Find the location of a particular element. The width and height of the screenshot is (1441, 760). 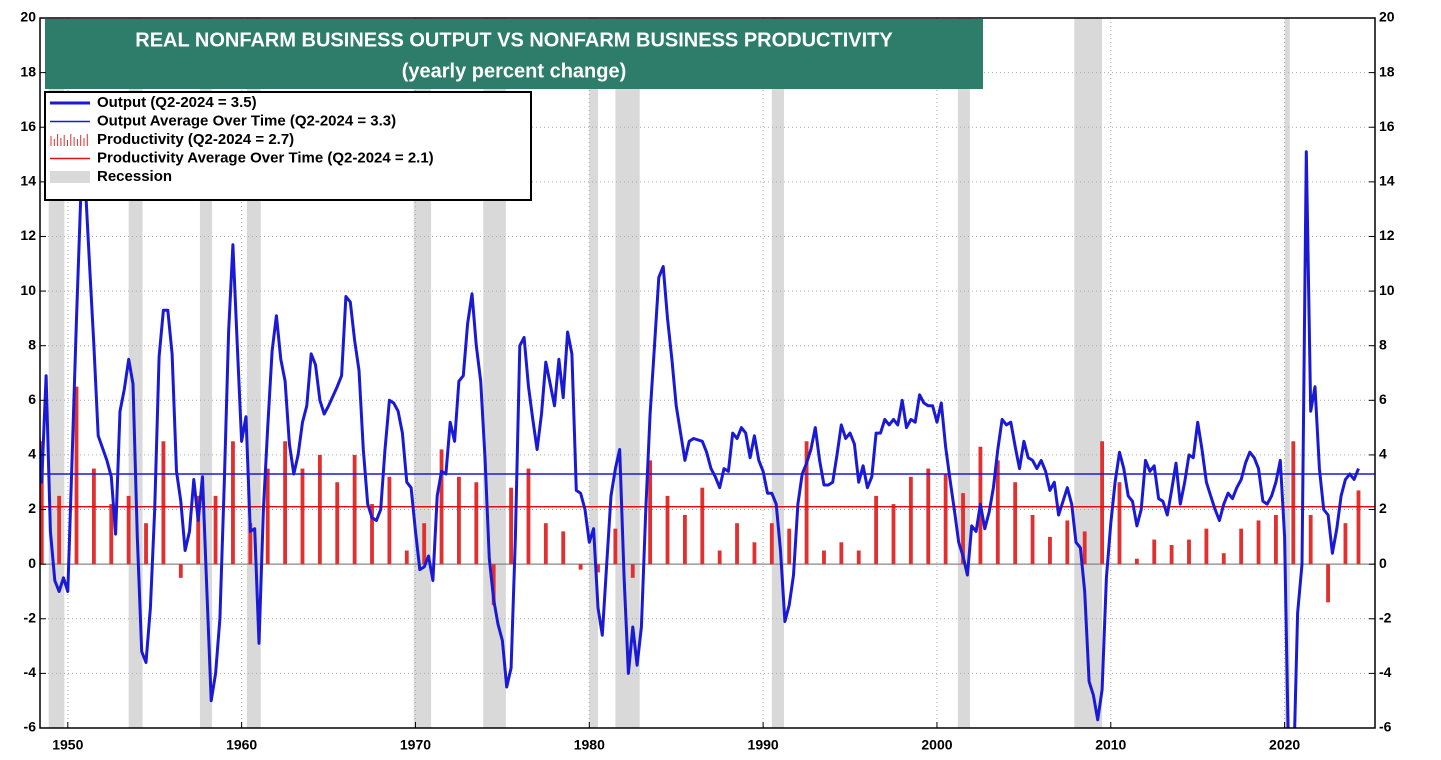

legend-label: Recession is located at coordinates (134, 176).